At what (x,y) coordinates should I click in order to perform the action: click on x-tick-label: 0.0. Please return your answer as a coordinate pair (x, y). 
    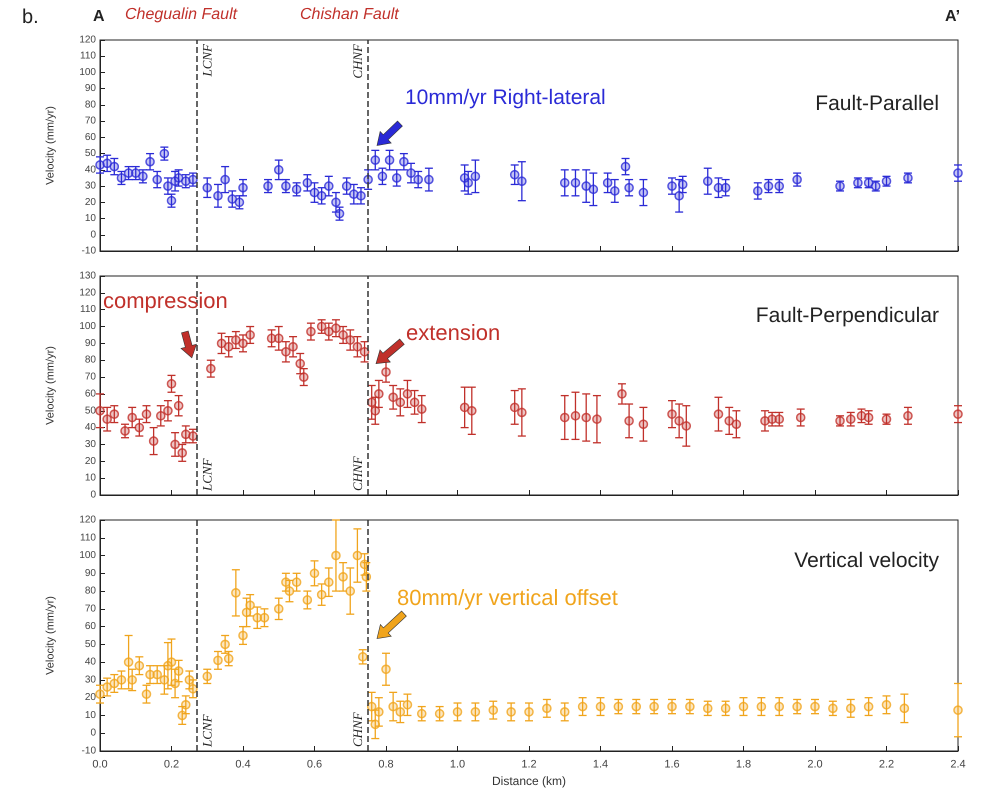
    Looking at the image, I should click on (100, 764).